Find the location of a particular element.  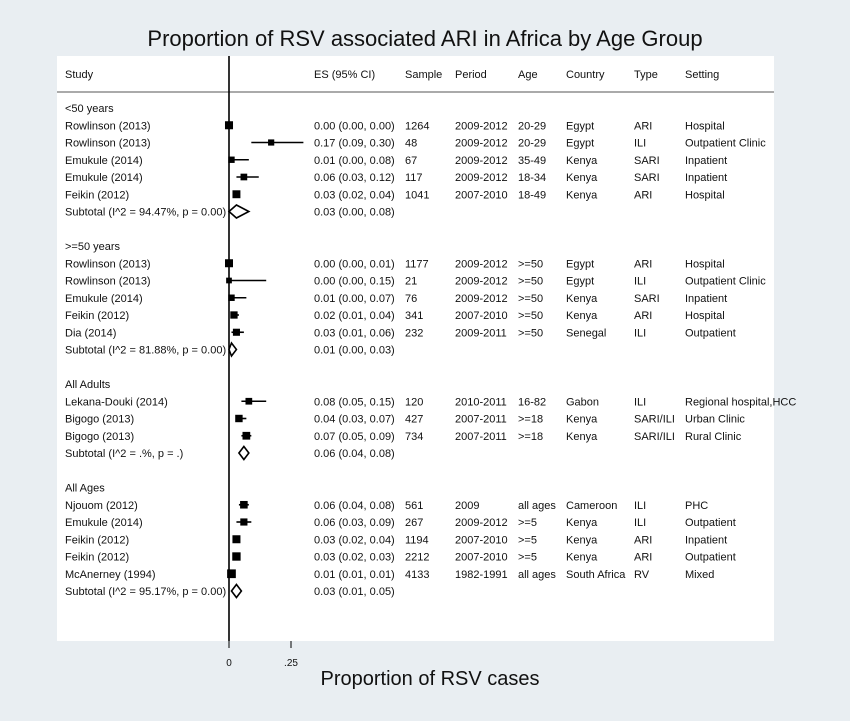

sample-size: 120 is located at coordinates (414, 402).